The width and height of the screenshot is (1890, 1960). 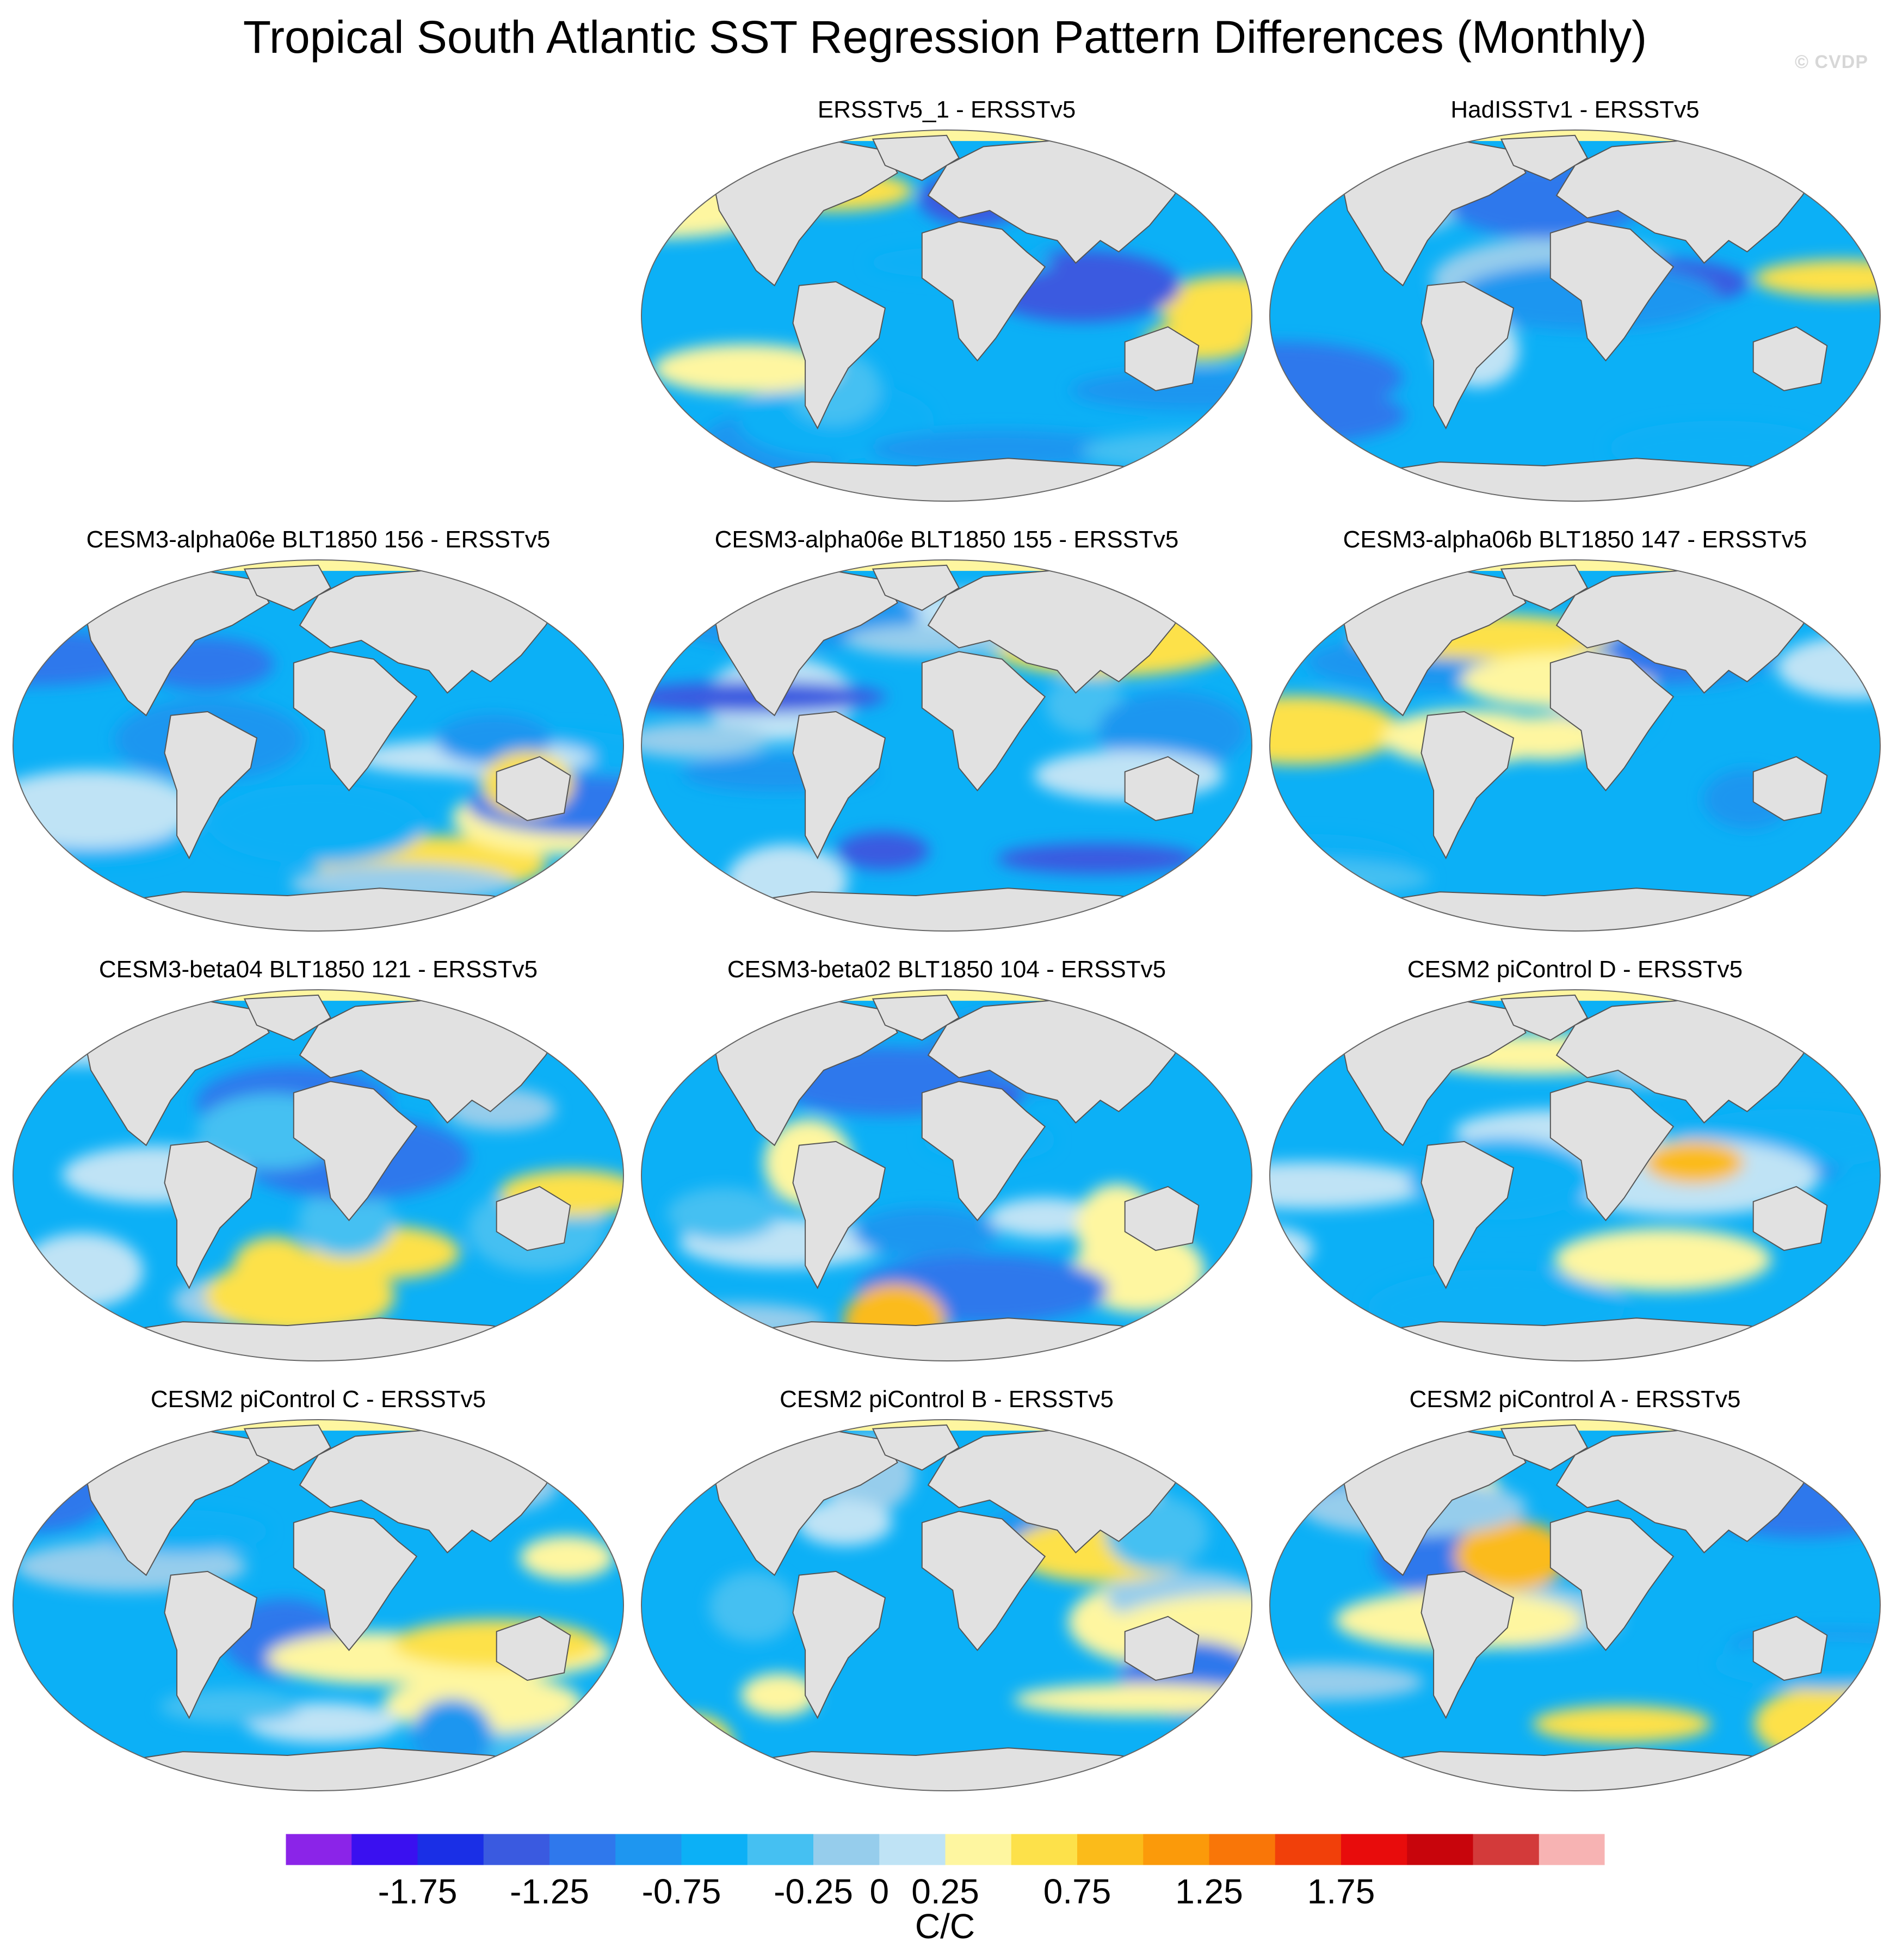 What do you see at coordinates (946, 539) in the screenshot?
I see `panel-title: CESM3-alpha06e BLT1850 155 - ERSSTv5` at bounding box center [946, 539].